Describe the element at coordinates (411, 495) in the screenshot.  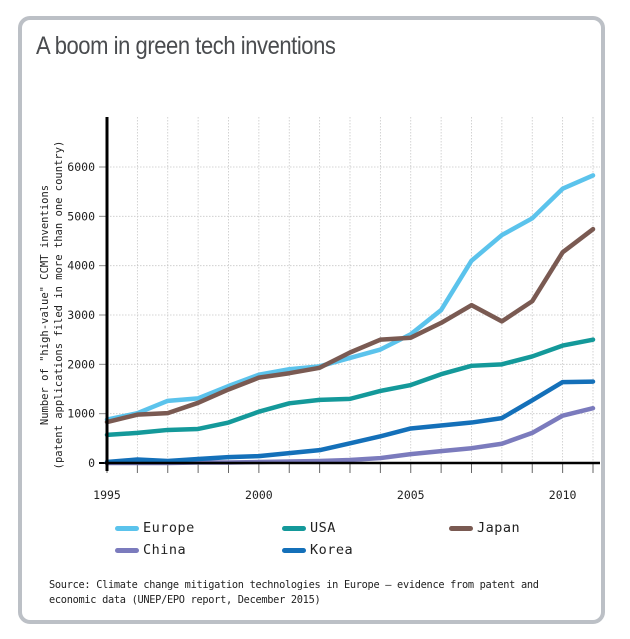
I see `x-tick-label: 2005` at that location.